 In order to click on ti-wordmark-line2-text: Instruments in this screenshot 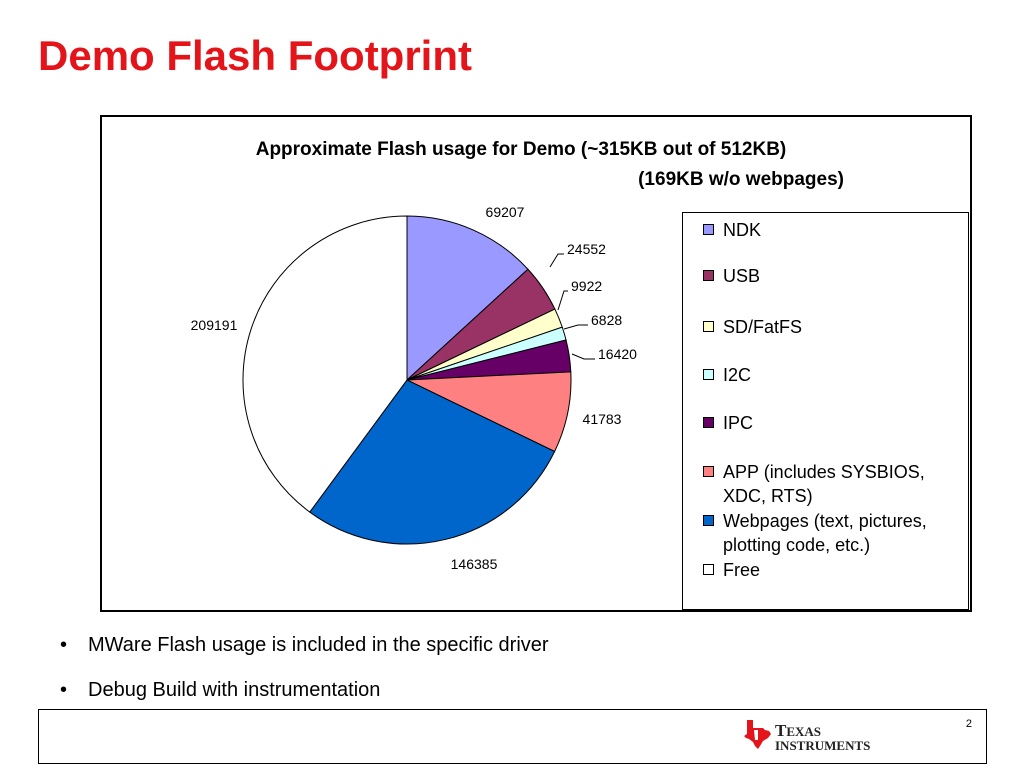, I will do `click(823, 745)`.